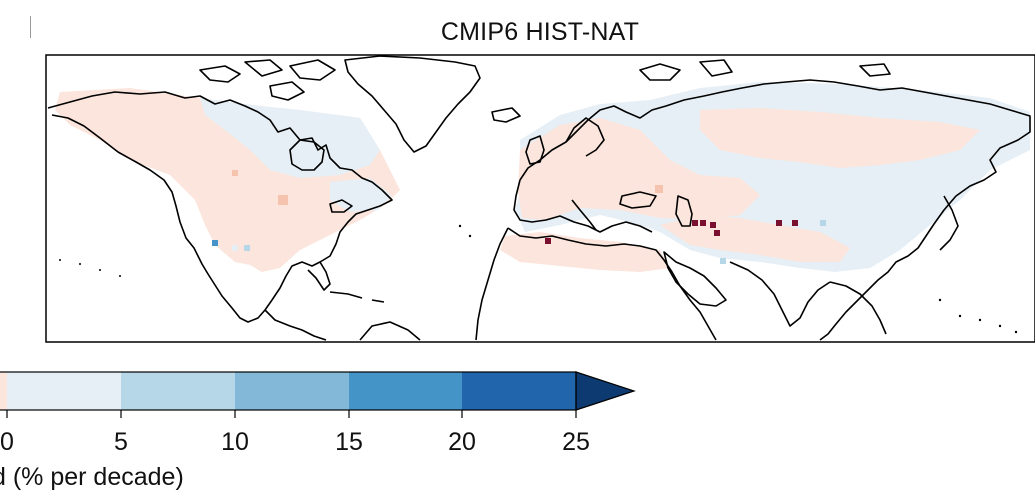 Image resolution: width=1035 pixels, height=492 pixels. I want to click on coast-siberian-islands, so click(765, 70).